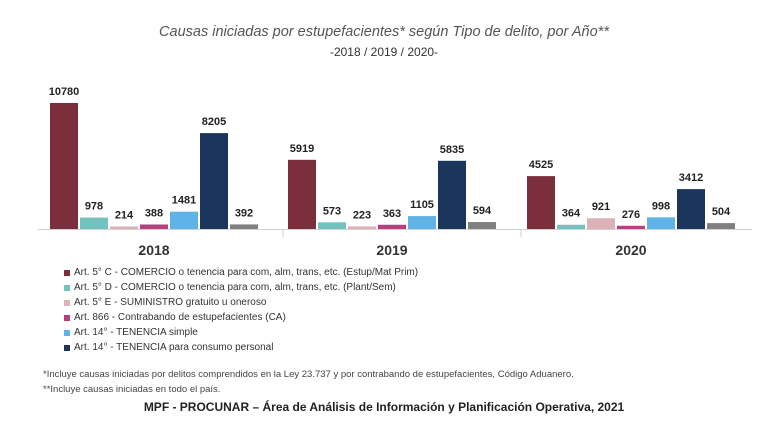 Image resolution: width=768 pixels, height=441 pixels. Describe the element at coordinates (244, 213) in the screenshot. I see `data-label: 392` at that location.